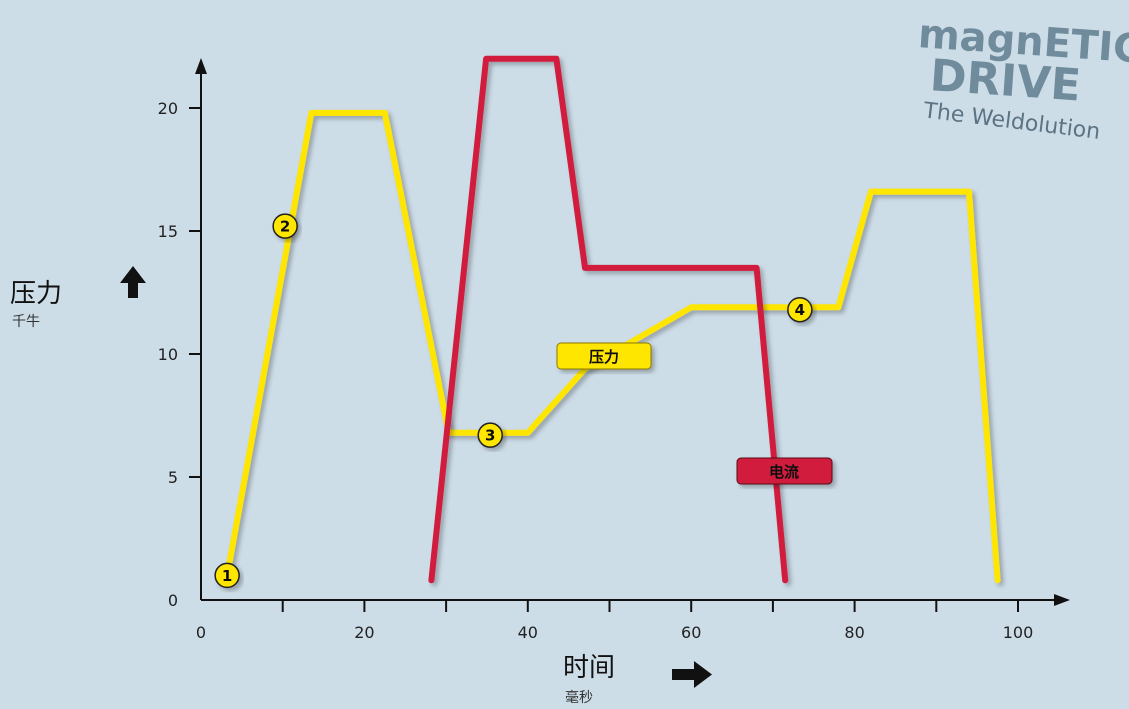  What do you see at coordinates (133, 282) in the screenshot?
I see `arrow-up-icon` at bounding box center [133, 282].